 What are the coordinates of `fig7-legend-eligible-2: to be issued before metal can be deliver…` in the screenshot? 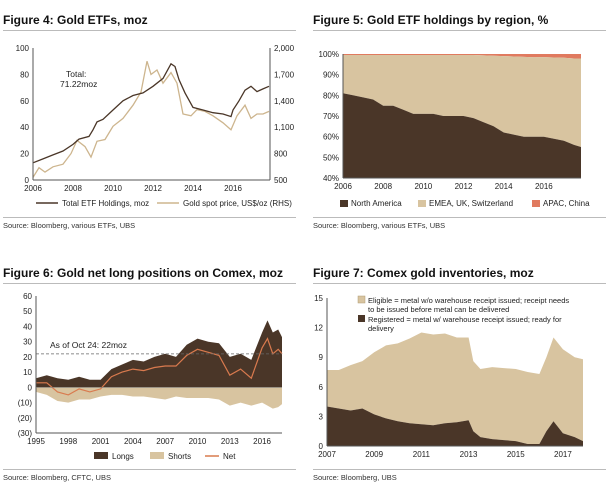 It's located at (438, 309).